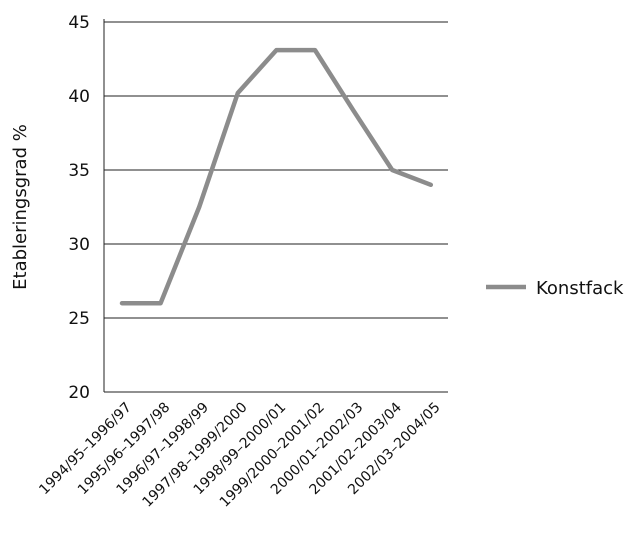  Describe the element at coordinates (79, 23) in the screenshot. I see `y-tick-45: 45` at that location.